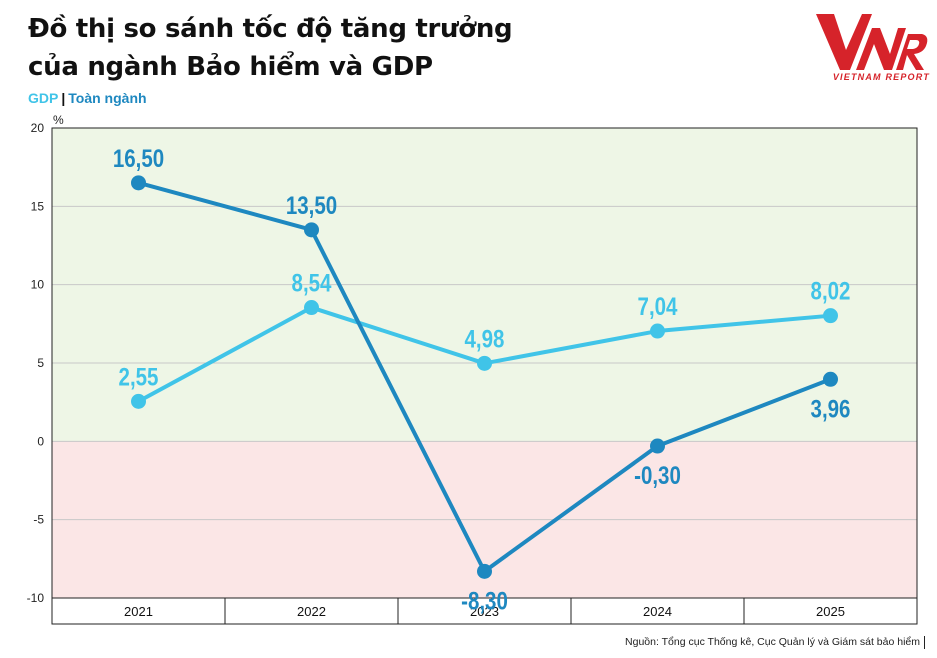 This screenshot has height=658, width=937. Describe the element at coordinates (58, 120) in the screenshot. I see `y-axis-unit: %` at that location.